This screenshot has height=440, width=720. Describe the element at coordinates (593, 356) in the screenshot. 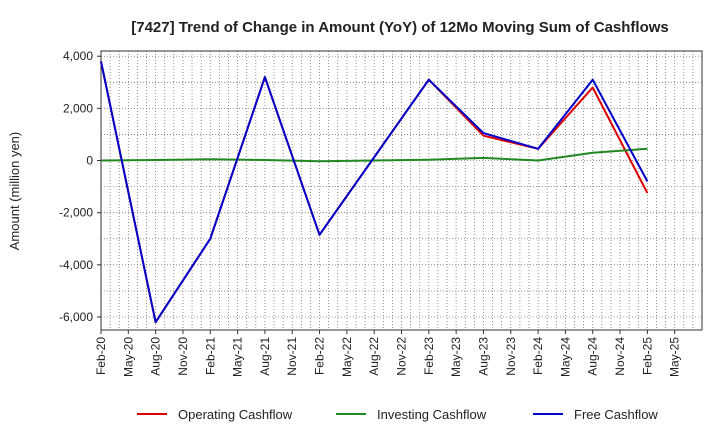

I see `x-tick-label: Aug-24` at that location.